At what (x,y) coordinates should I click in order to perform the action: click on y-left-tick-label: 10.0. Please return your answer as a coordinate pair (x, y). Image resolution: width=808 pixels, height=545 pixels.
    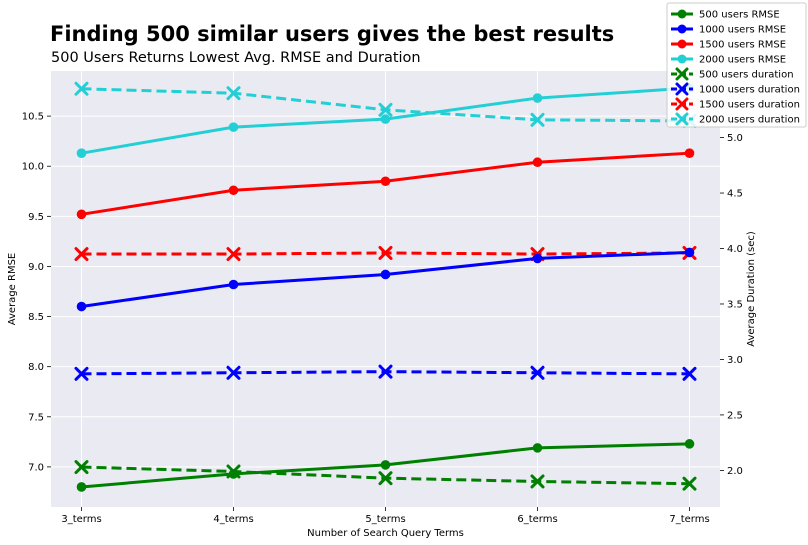
    Looking at the image, I should click on (33, 167).